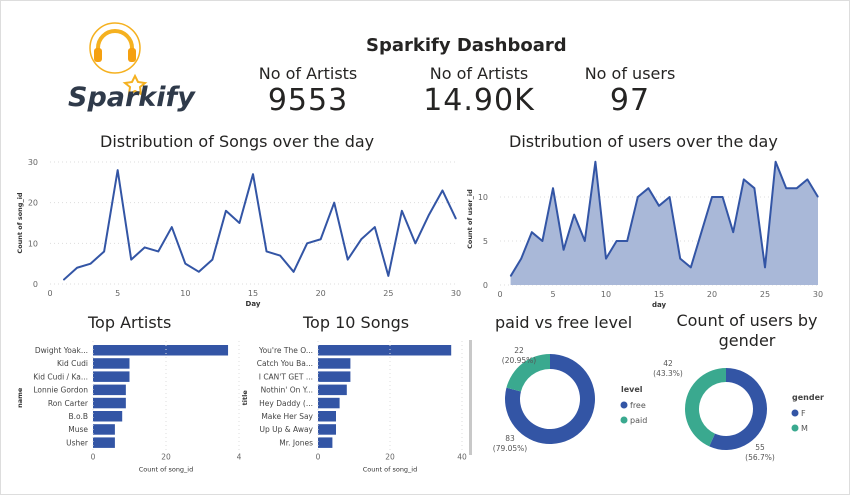 This screenshot has width=850, height=495. What do you see at coordinates (308, 91) in the screenshot?
I see `kpi-card-artists: No of Artists 9553` at bounding box center [308, 91].